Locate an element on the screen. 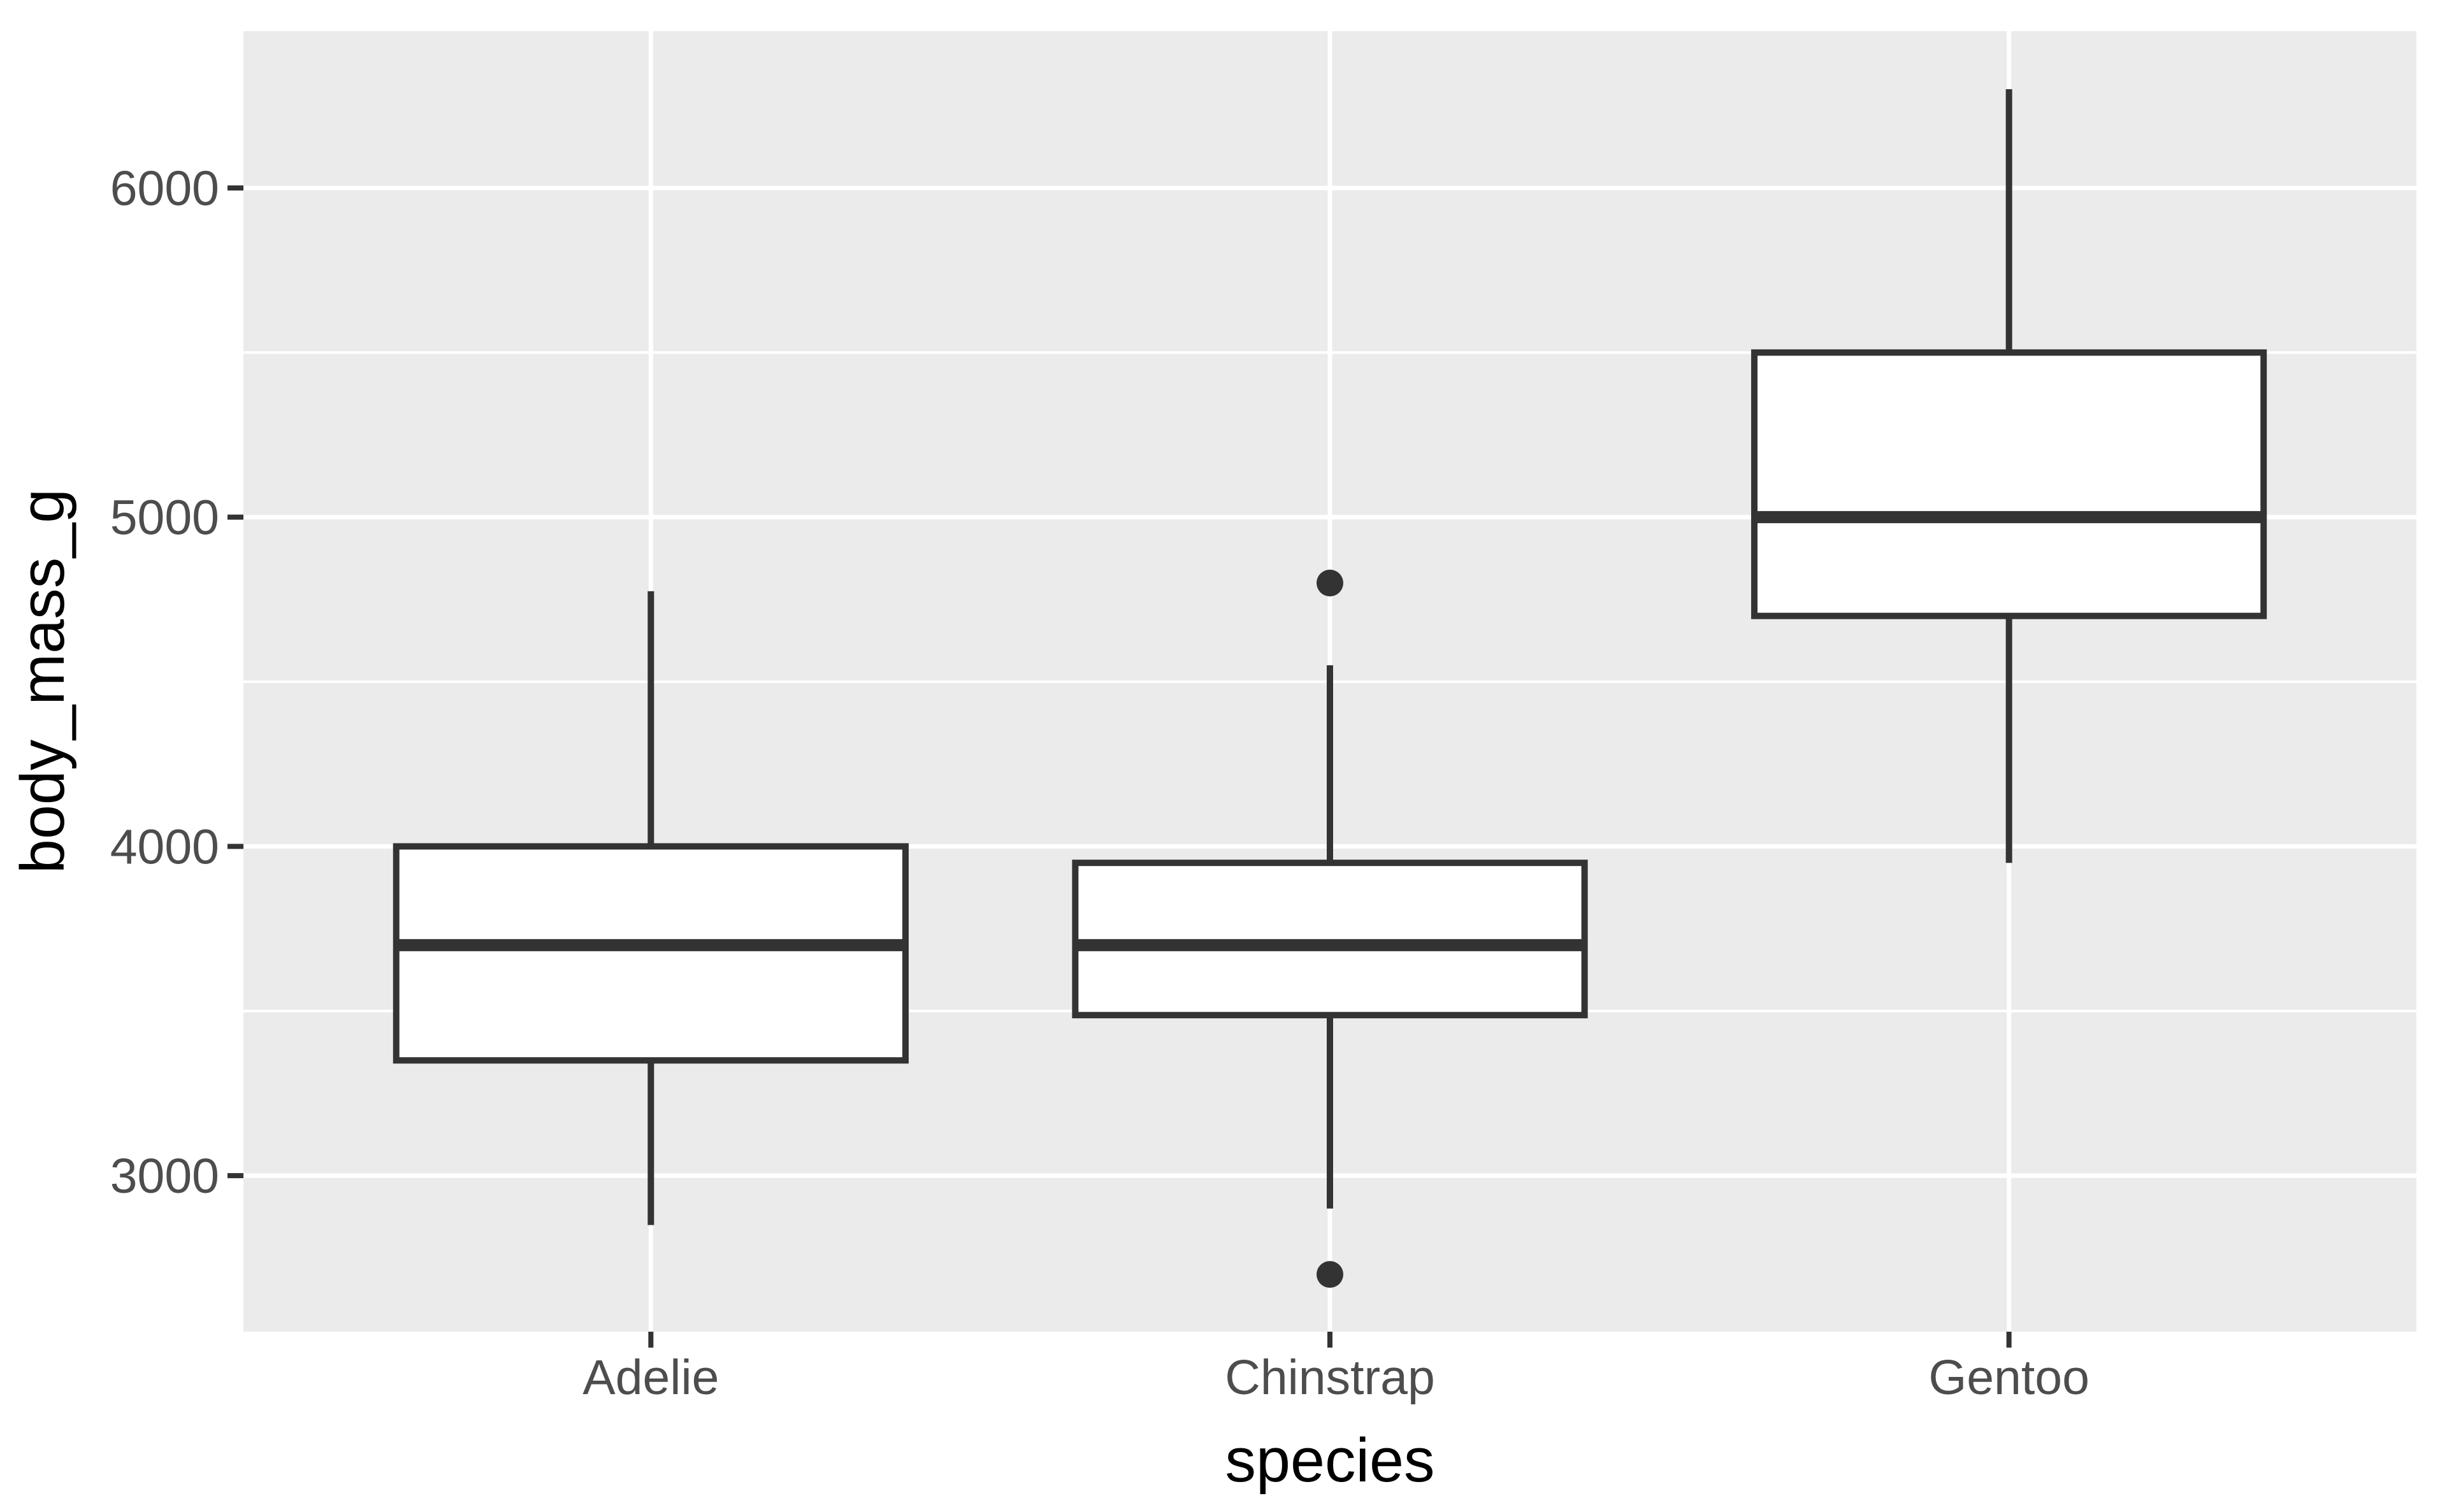 The width and height of the screenshot is (2447, 1512). box-adelie is located at coordinates (651, 908).